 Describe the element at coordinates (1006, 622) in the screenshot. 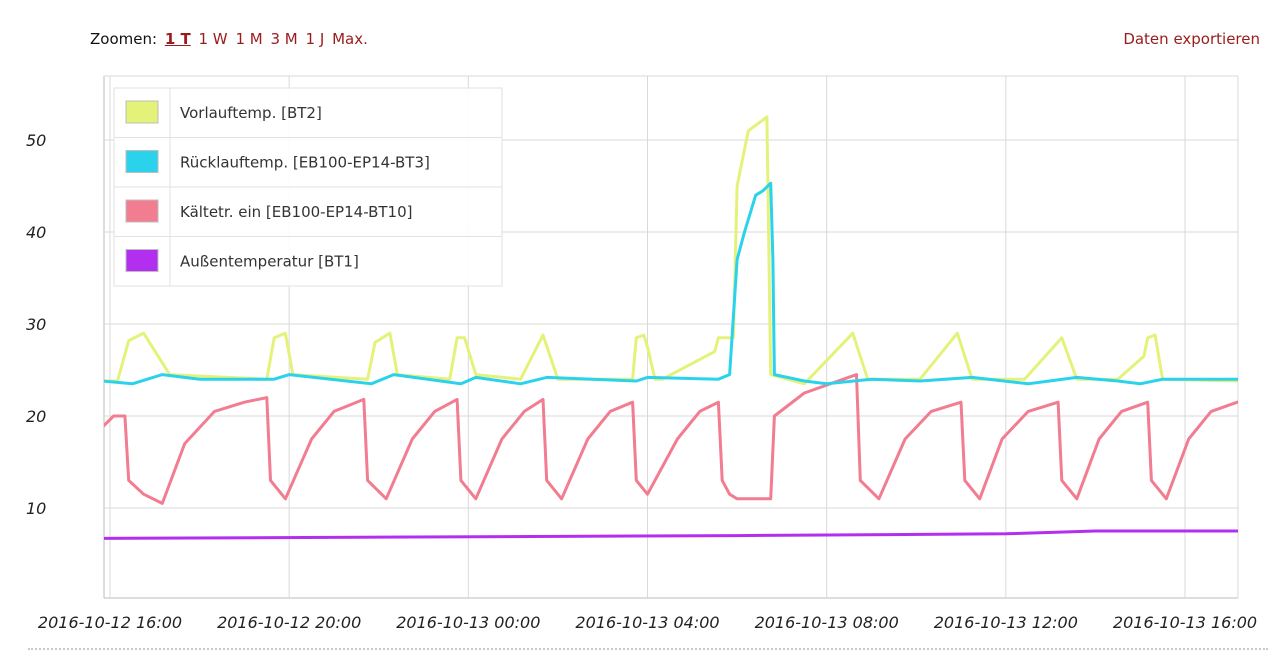

I see `x-tick-label: 2016-10-13 12:00` at that location.